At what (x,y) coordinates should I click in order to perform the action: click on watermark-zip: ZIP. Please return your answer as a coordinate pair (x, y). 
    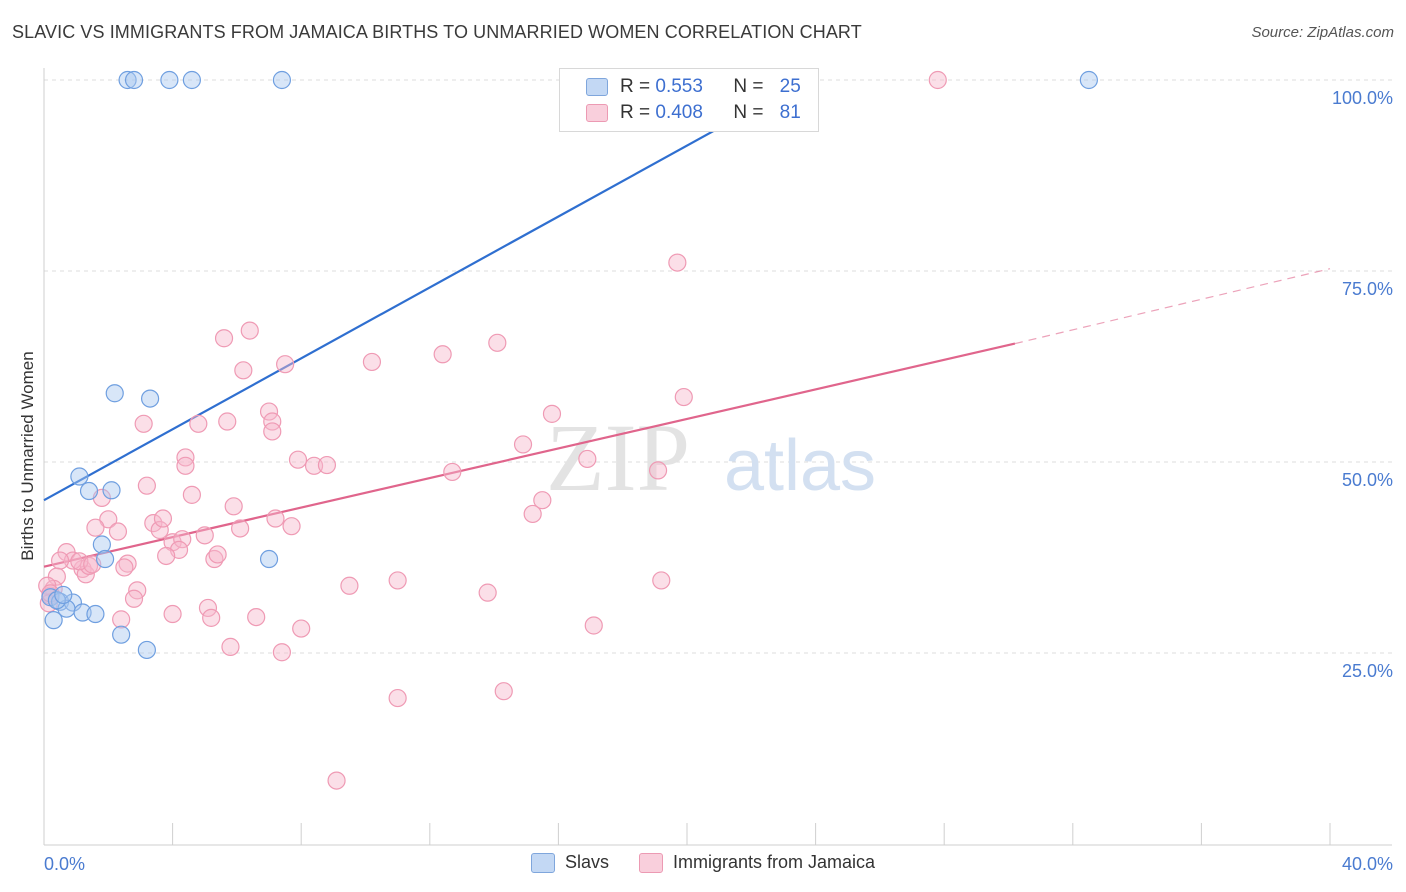
    Looking at the image, I should click on (618, 457).